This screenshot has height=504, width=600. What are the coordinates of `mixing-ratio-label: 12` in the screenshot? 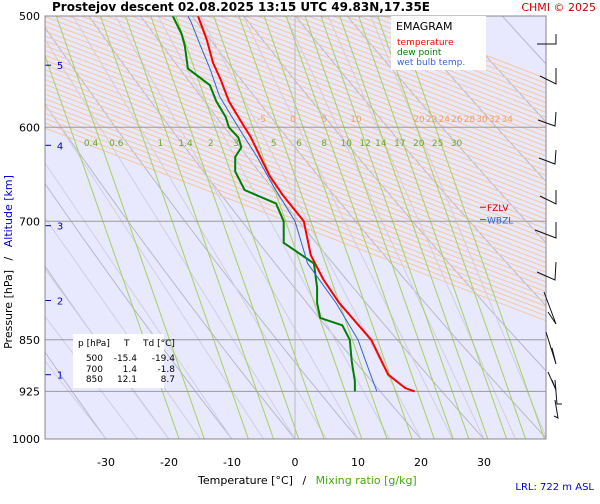 It's located at (364, 144).